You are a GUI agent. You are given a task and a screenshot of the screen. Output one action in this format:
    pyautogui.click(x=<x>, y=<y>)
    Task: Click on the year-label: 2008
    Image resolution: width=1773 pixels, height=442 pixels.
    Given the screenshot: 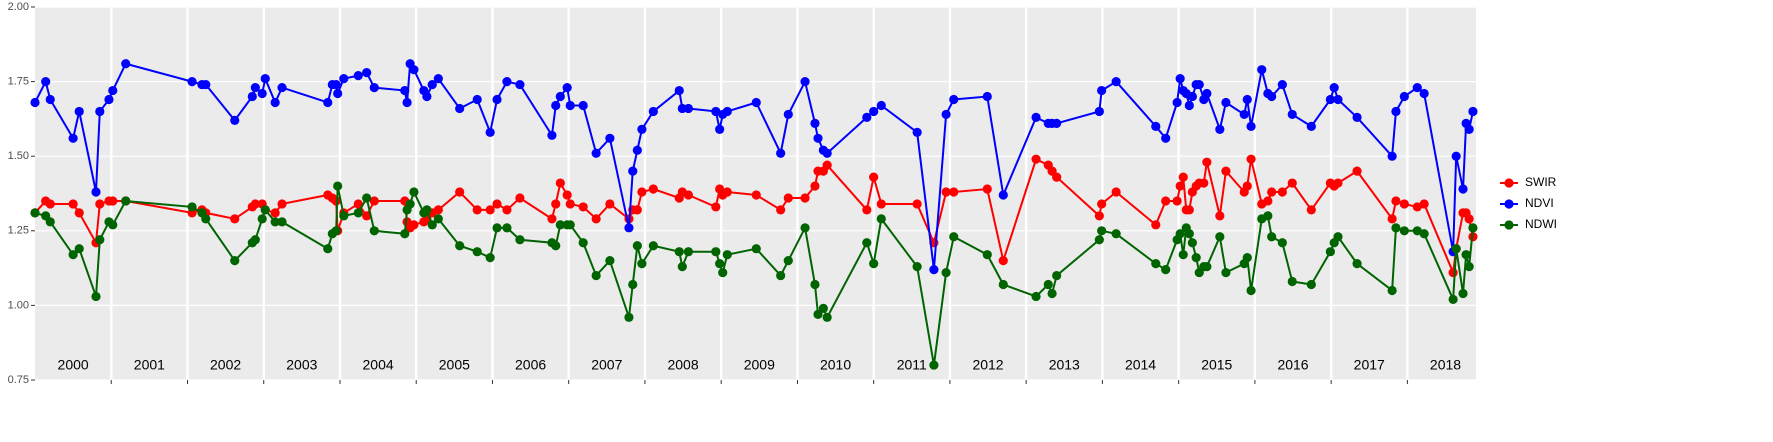 What is the action you would take?
    pyautogui.click(x=682, y=365)
    